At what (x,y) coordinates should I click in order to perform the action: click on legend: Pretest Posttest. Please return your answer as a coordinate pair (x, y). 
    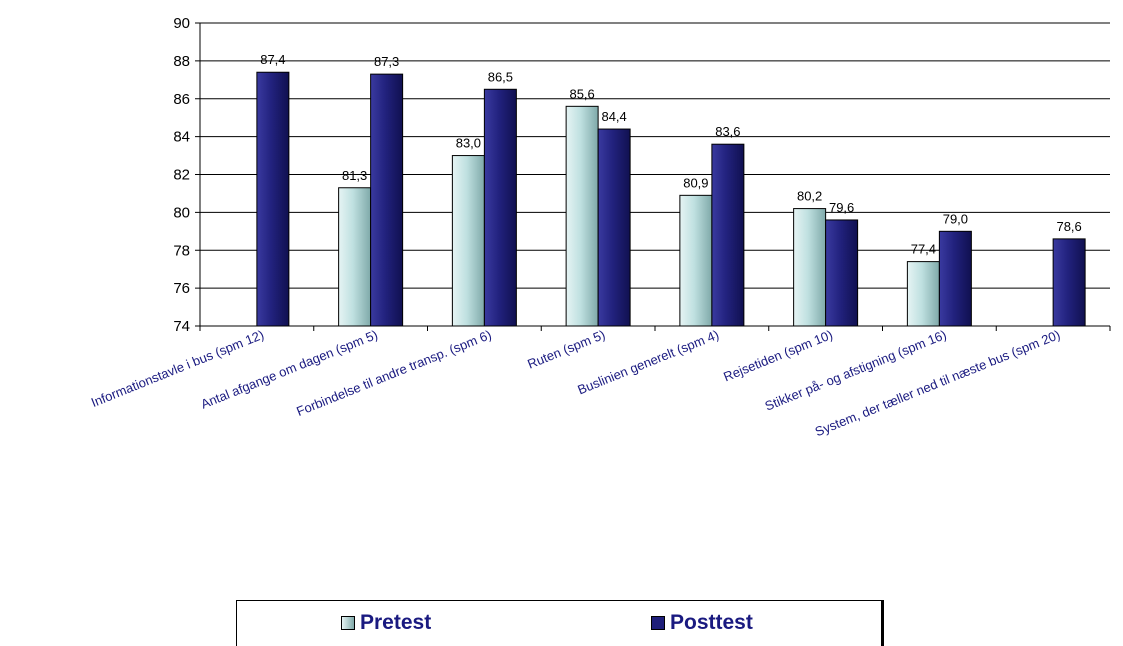
    Looking at the image, I should click on (559, 623).